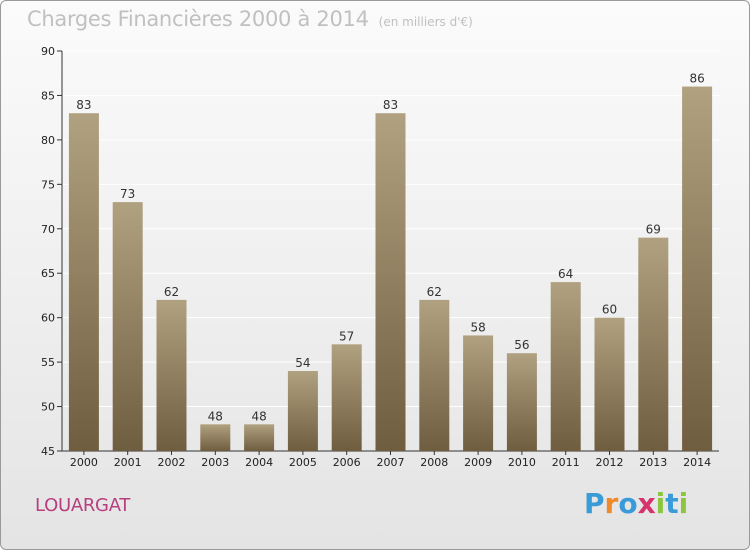 The image size is (750, 551). Describe the element at coordinates (565, 274) in the screenshot. I see `data-label: 64` at that location.